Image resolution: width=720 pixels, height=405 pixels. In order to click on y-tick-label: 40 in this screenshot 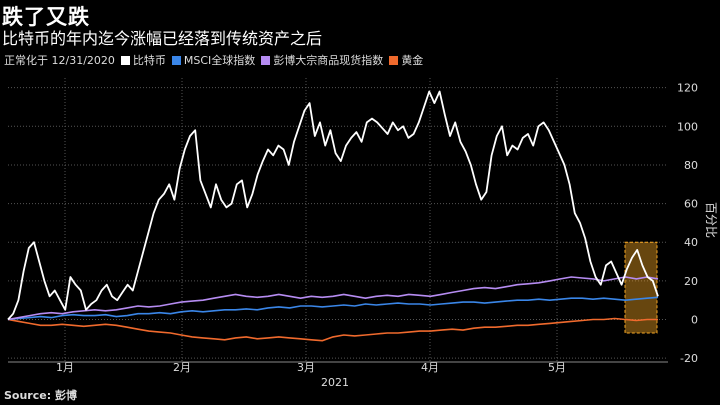, I will do `click(691, 242)`.